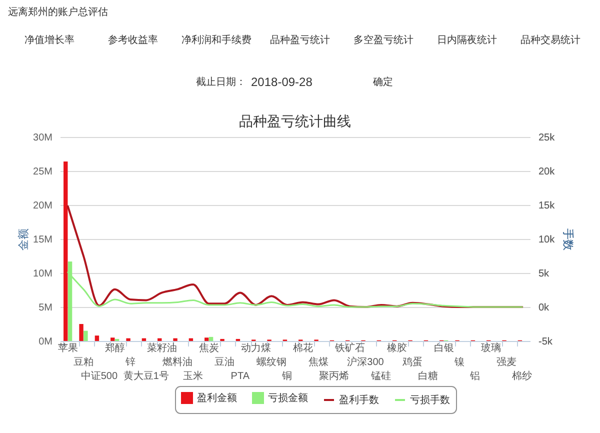 This screenshot has height=433, width=600. Describe the element at coordinates (286, 376) in the screenshot. I see `x-tick-label: 铜` at that location.